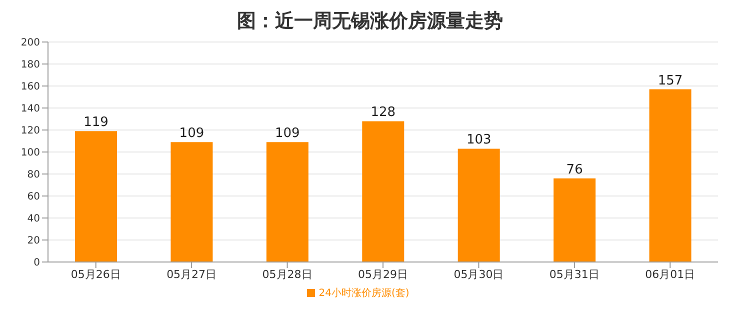  I want to click on y-tick-label: 20, so click(33, 241).